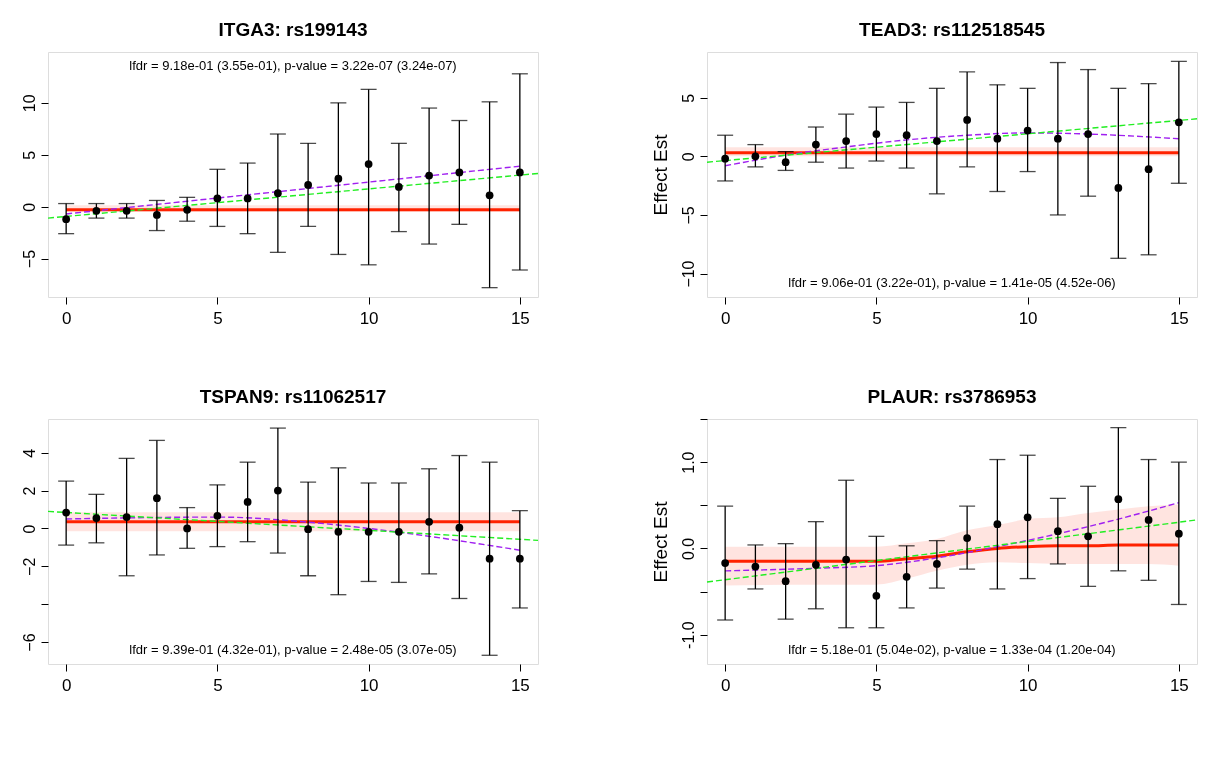 The image size is (1214, 777). What do you see at coordinates (688, 549) in the screenshot?
I see `y-tick-label: 0.0` at bounding box center [688, 549].